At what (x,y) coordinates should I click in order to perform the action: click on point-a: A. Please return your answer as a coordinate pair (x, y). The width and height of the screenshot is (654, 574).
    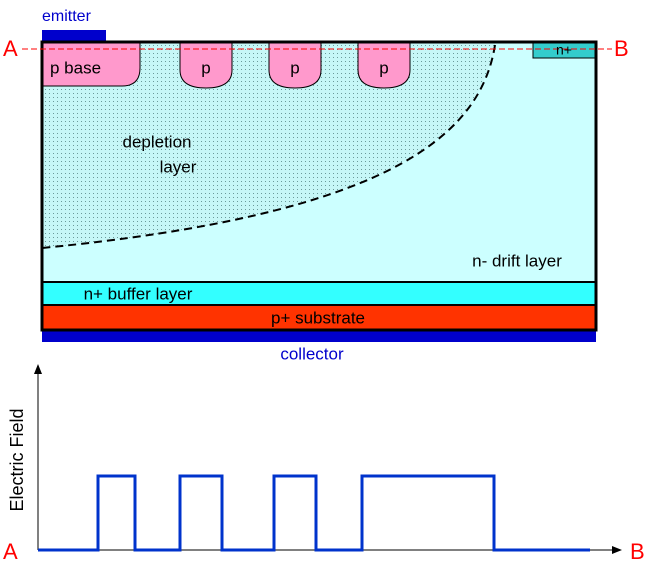
    Looking at the image, I should click on (10, 48).